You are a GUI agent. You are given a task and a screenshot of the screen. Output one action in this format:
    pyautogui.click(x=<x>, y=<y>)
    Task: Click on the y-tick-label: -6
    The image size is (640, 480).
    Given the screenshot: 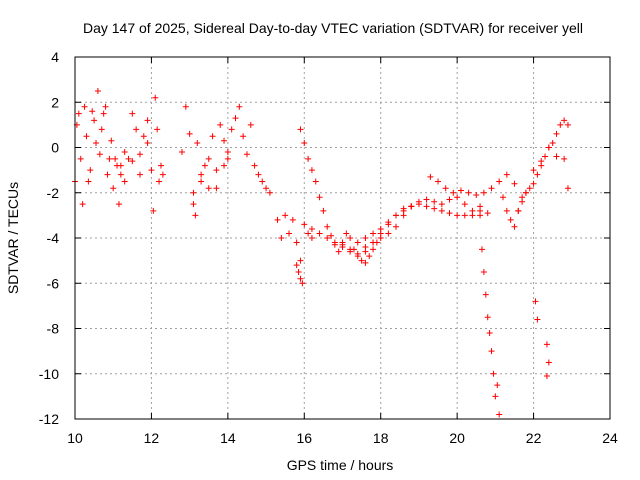 What is the action you would take?
    pyautogui.click(x=53, y=283)
    